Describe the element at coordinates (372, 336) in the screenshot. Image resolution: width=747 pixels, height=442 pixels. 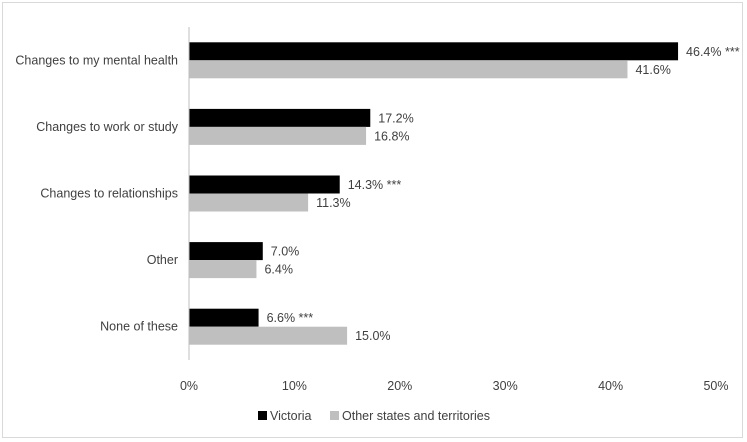
I see `data-label: 15.0%` at that location.